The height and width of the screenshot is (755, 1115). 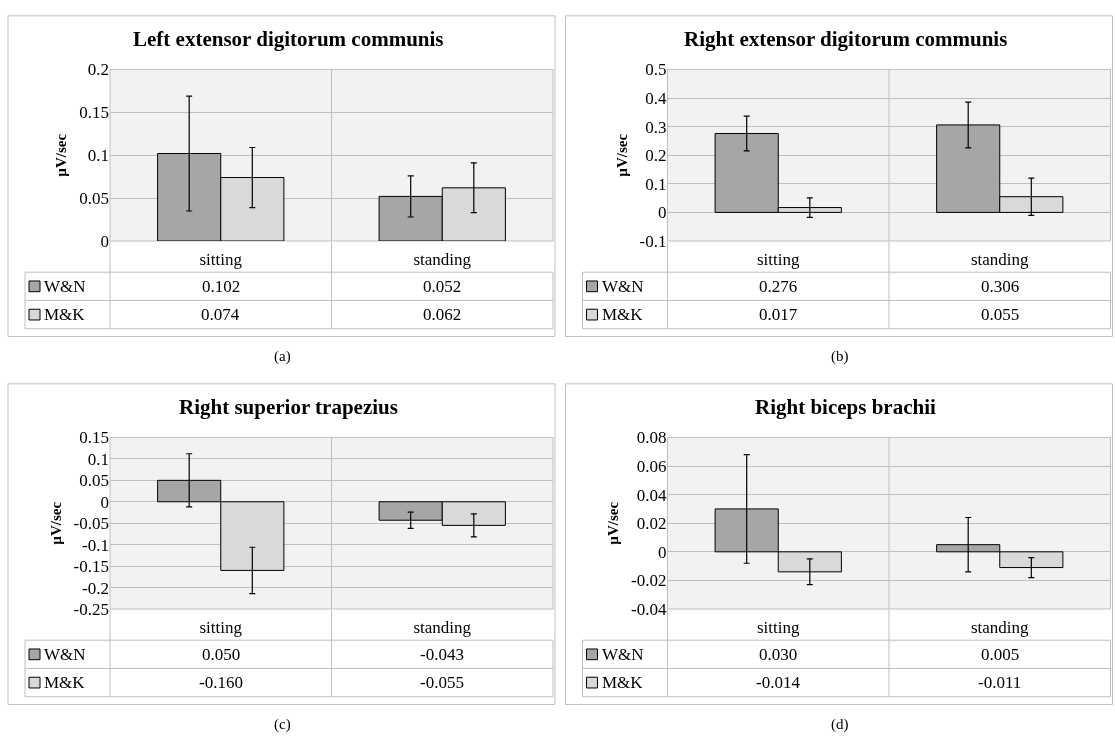 What do you see at coordinates (442, 314) in the screenshot?
I see `data-label: 0.062` at bounding box center [442, 314].